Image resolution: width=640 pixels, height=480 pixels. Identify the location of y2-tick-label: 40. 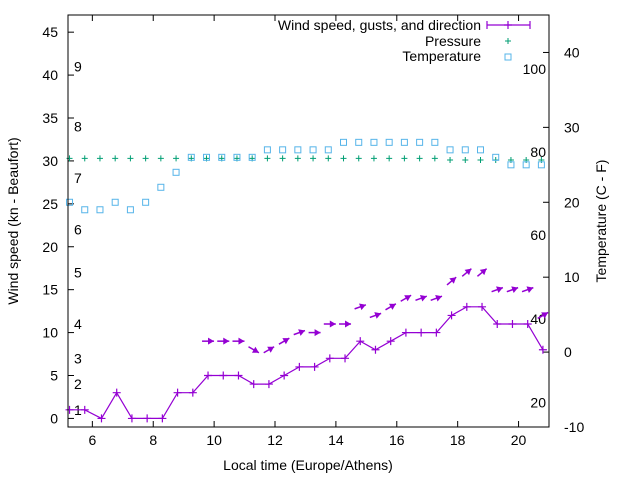
(572, 52).